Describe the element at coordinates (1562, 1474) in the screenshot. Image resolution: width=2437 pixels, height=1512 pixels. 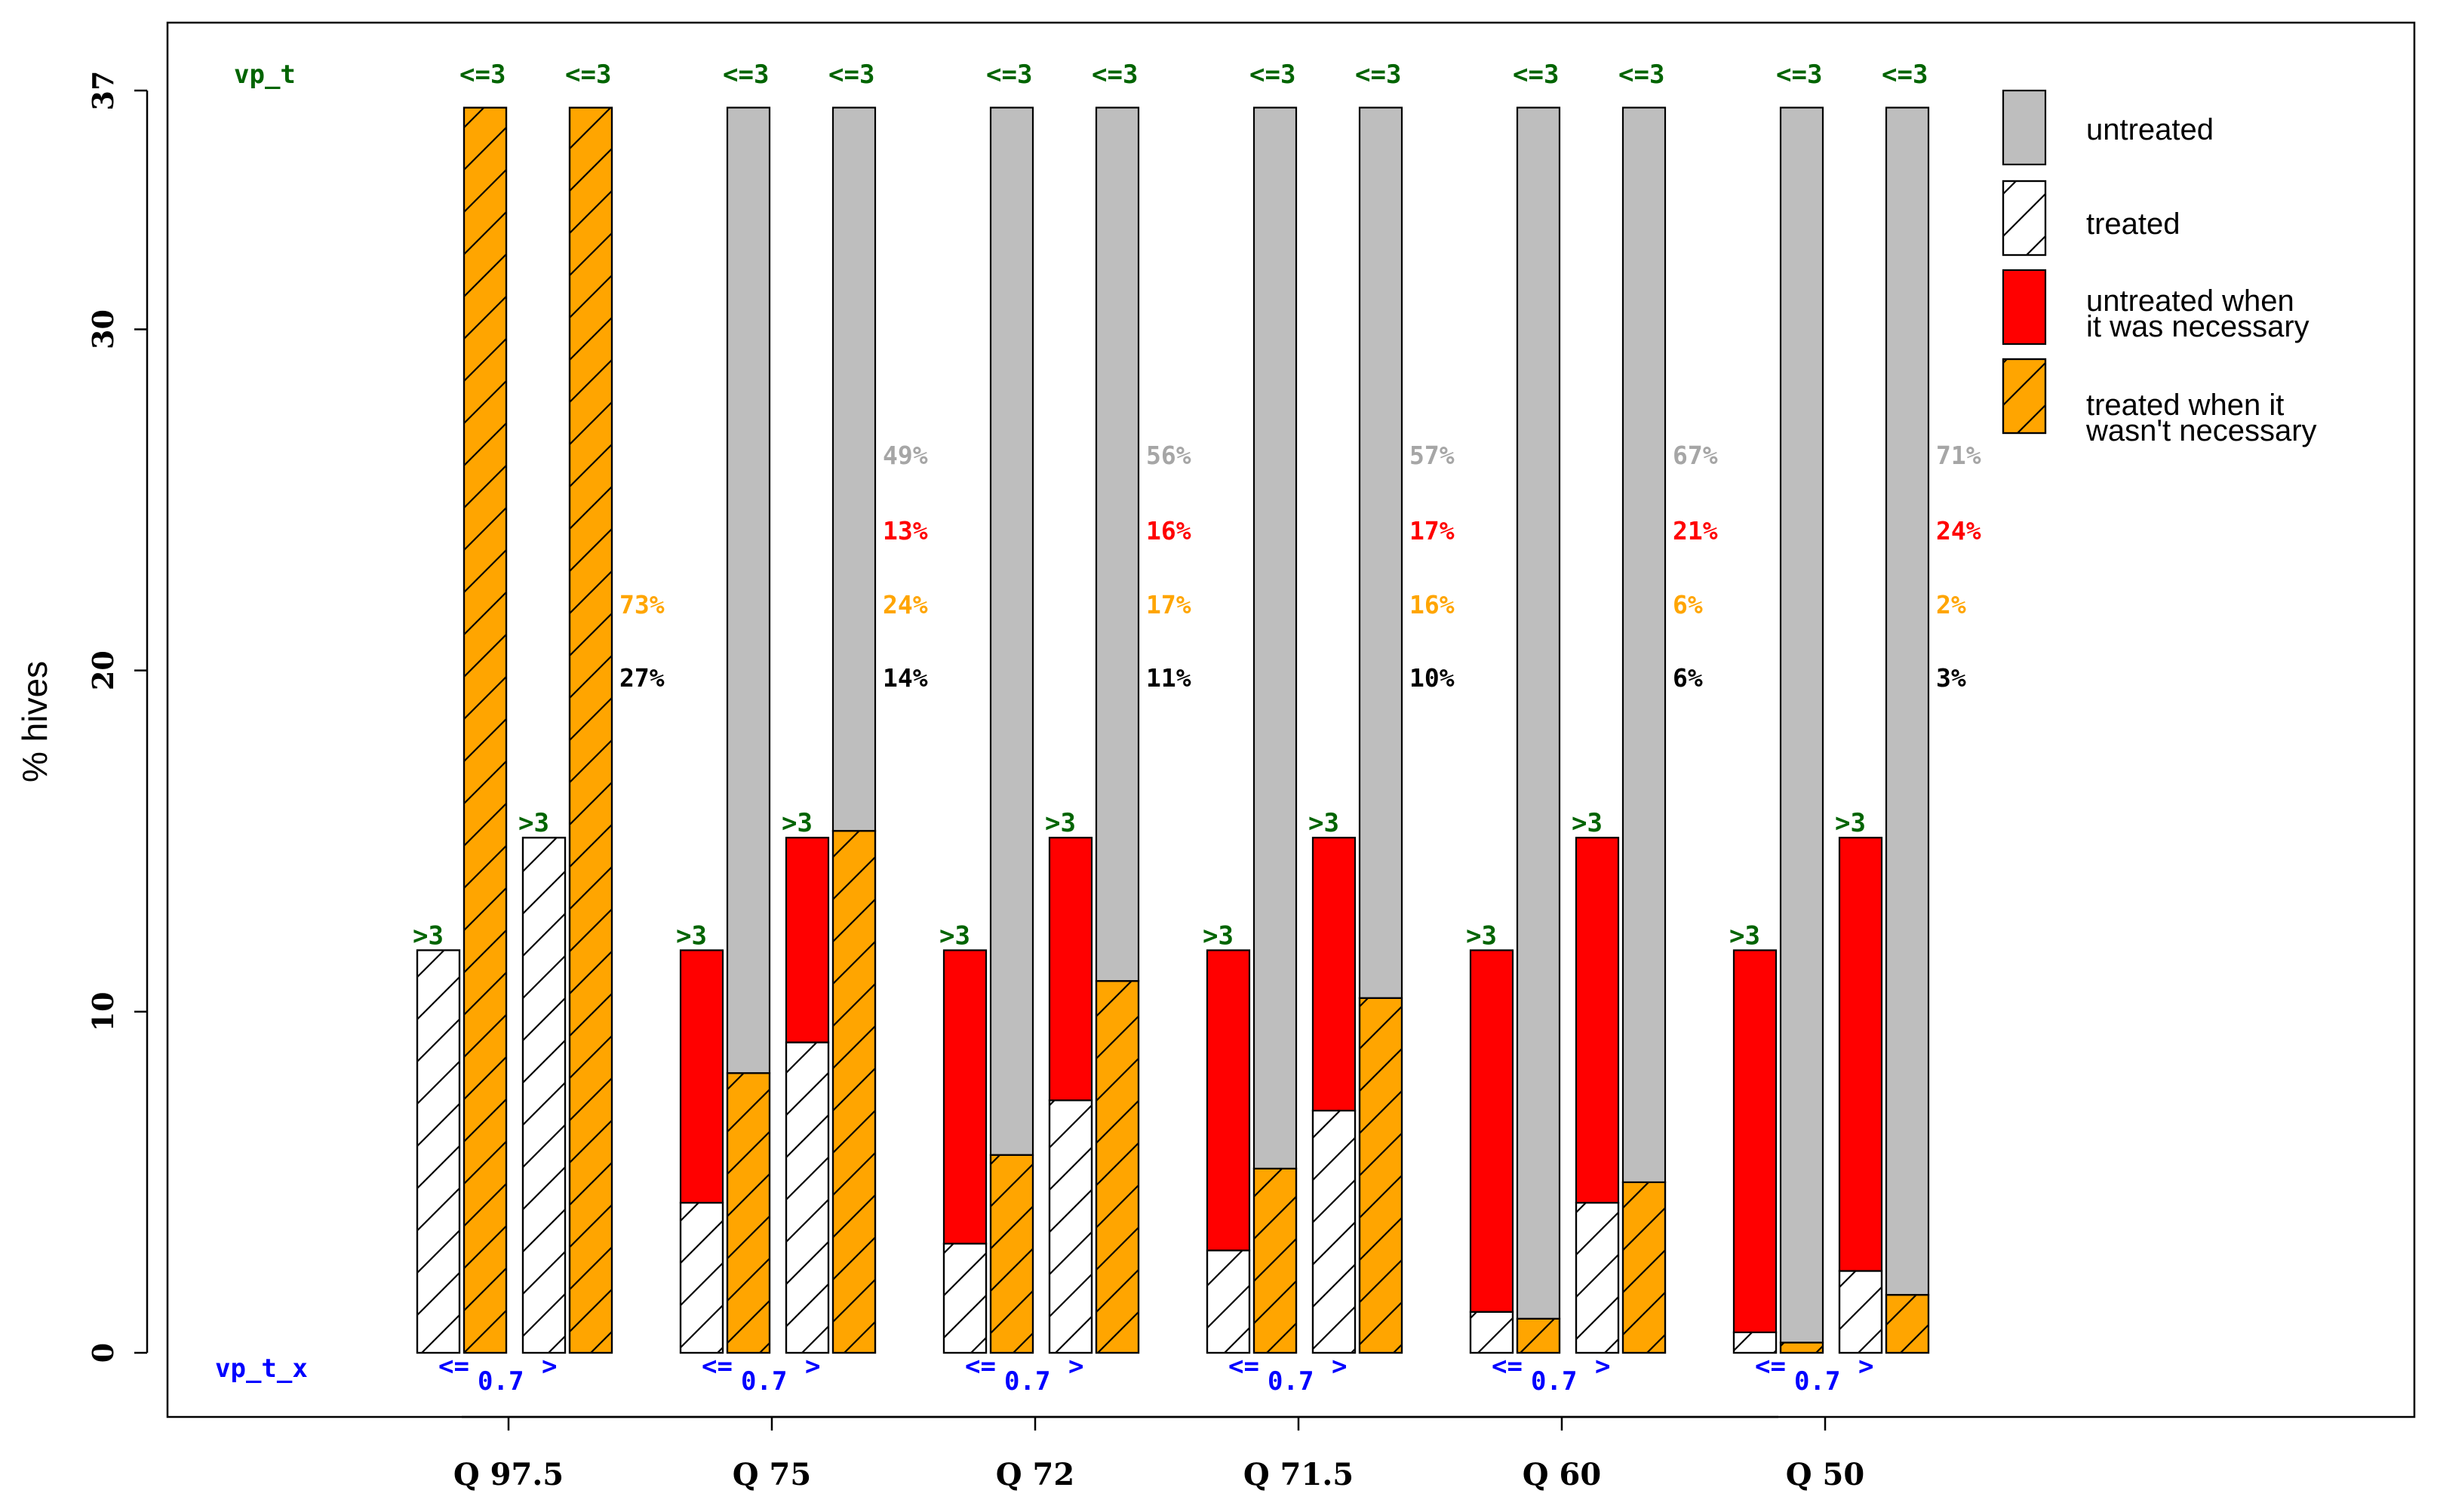
I see `x-tick-label: Q 60` at that location.